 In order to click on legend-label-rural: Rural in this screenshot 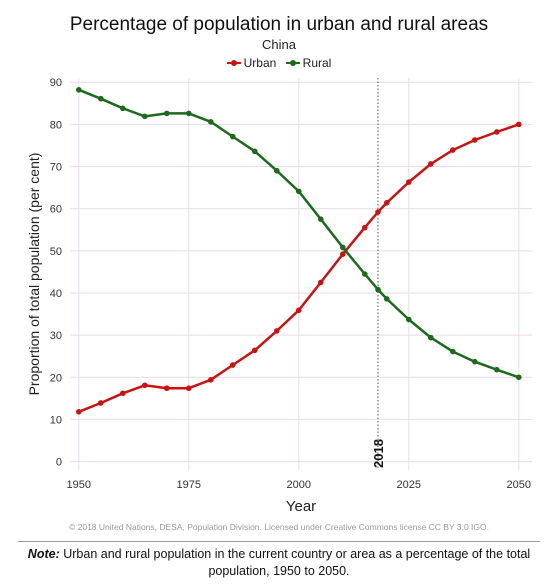, I will do `click(317, 63)`.